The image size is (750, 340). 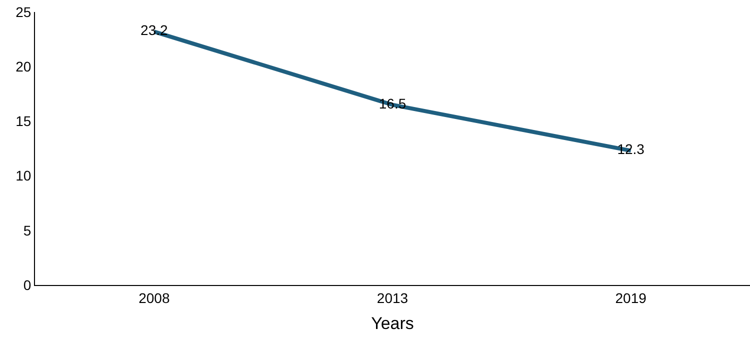 I want to click on data-label: 12.3, so click(x=631, y=149).